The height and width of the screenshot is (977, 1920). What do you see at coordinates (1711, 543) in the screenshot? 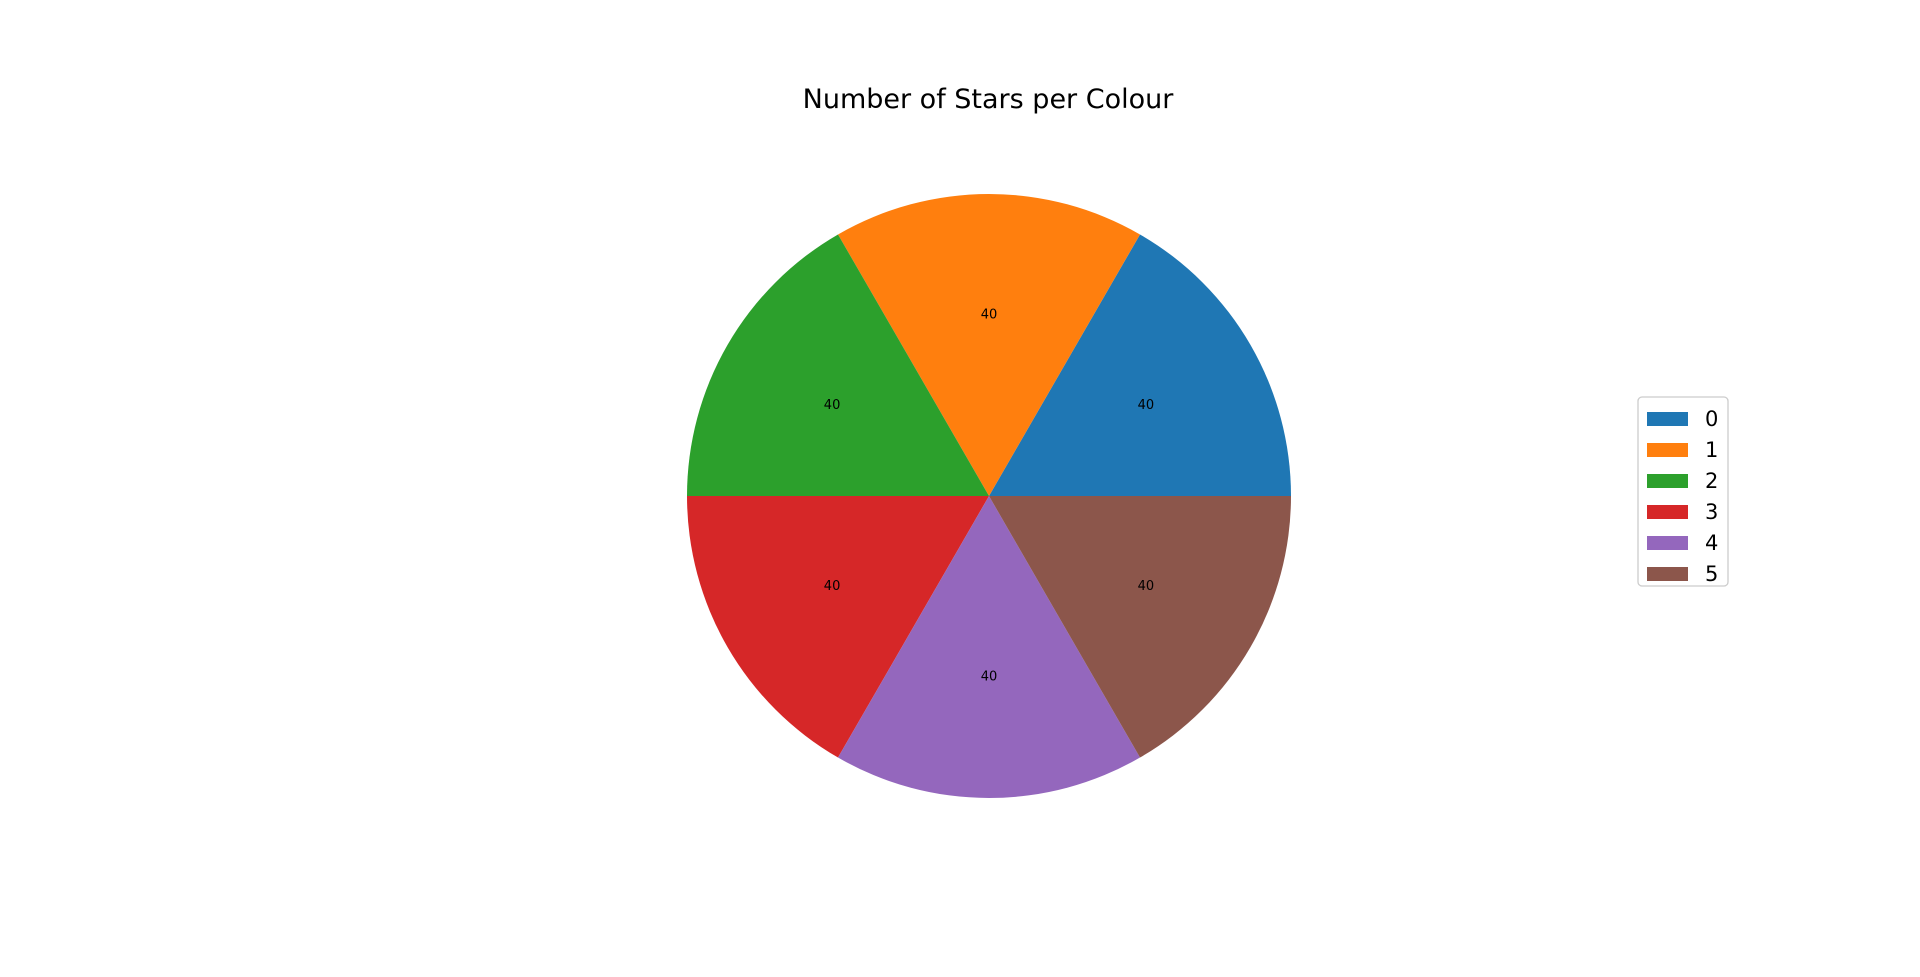
I see `legend-label-4: 4` at bounding box center [1711, 543].